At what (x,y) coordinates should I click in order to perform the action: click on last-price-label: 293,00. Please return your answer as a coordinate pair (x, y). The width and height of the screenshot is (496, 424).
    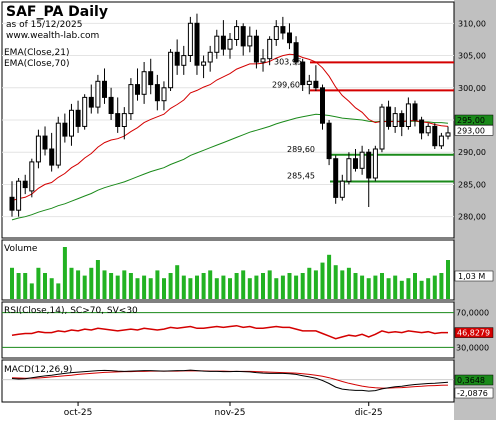
    Looking at the image, I should click on (471, 130).